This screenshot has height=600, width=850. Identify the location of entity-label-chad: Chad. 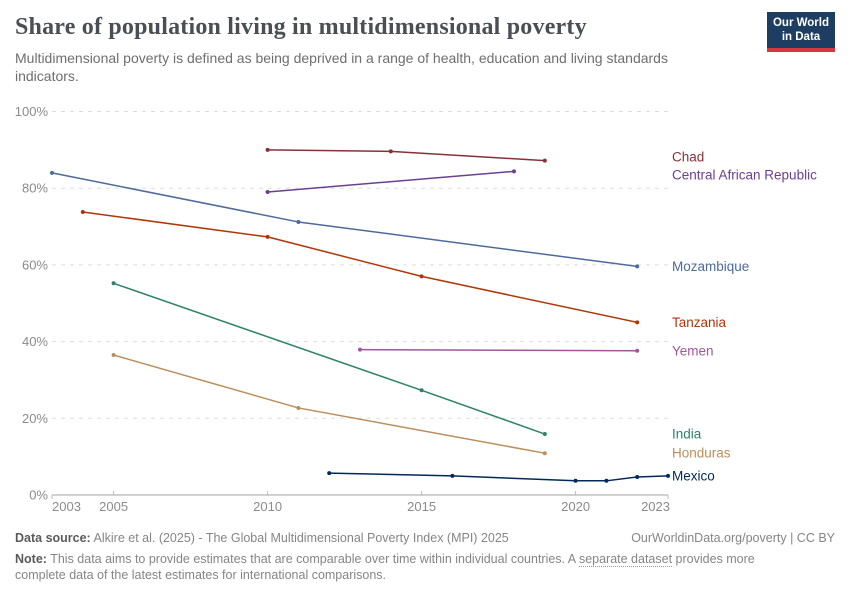
(688, 156).